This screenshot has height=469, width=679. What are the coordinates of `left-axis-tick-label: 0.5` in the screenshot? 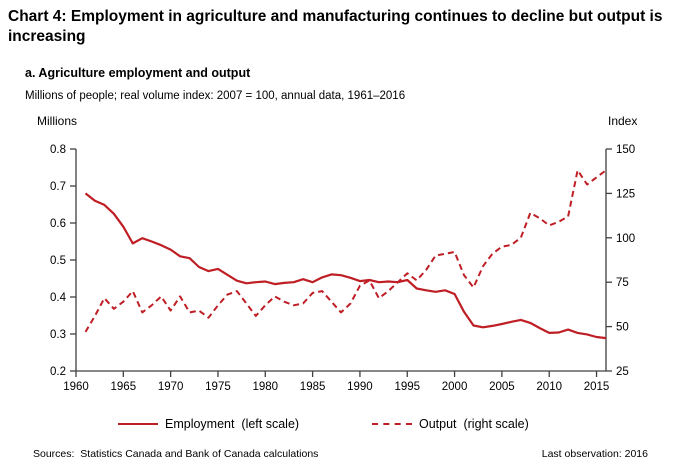 It's located at (58, 261).